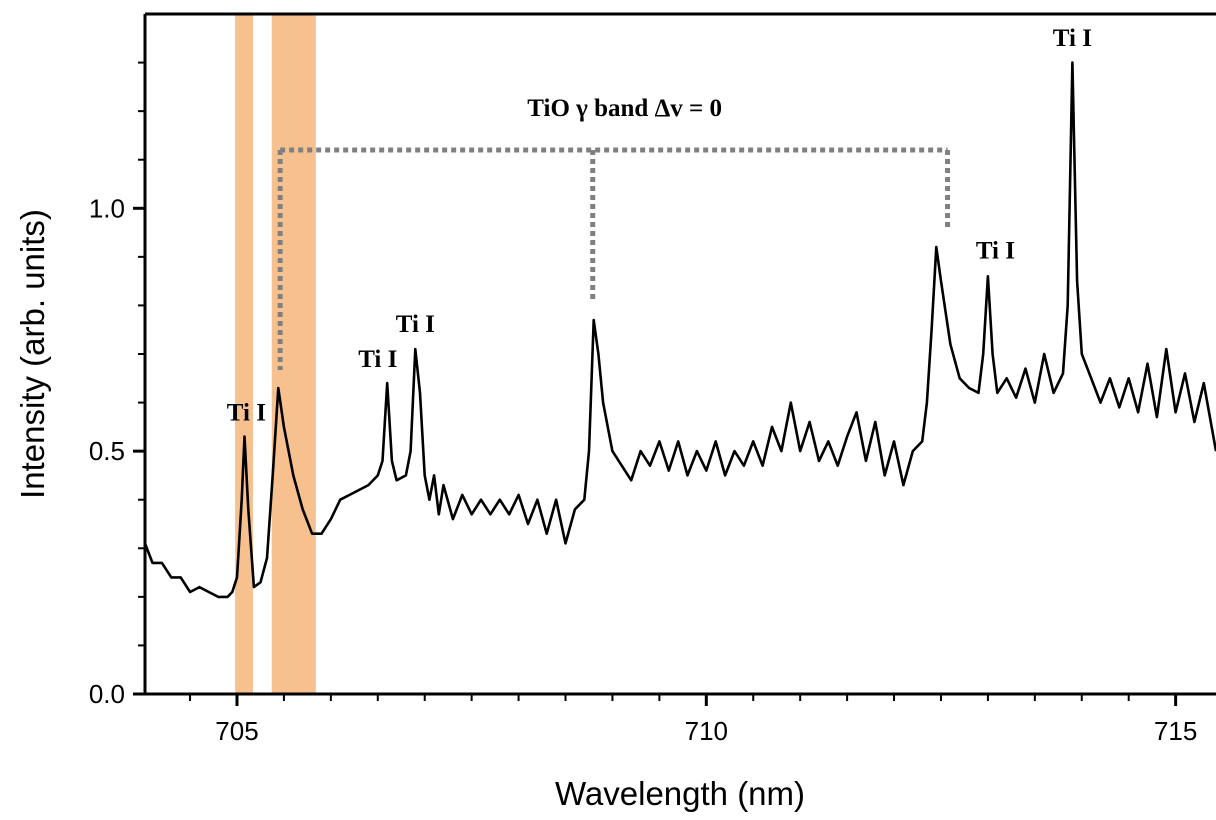 The height and width of the screenshot is (820, 1216). Describe the element at coordinates (706, 731) in the screenshot. I see `x-tick-label: 710` at that location.